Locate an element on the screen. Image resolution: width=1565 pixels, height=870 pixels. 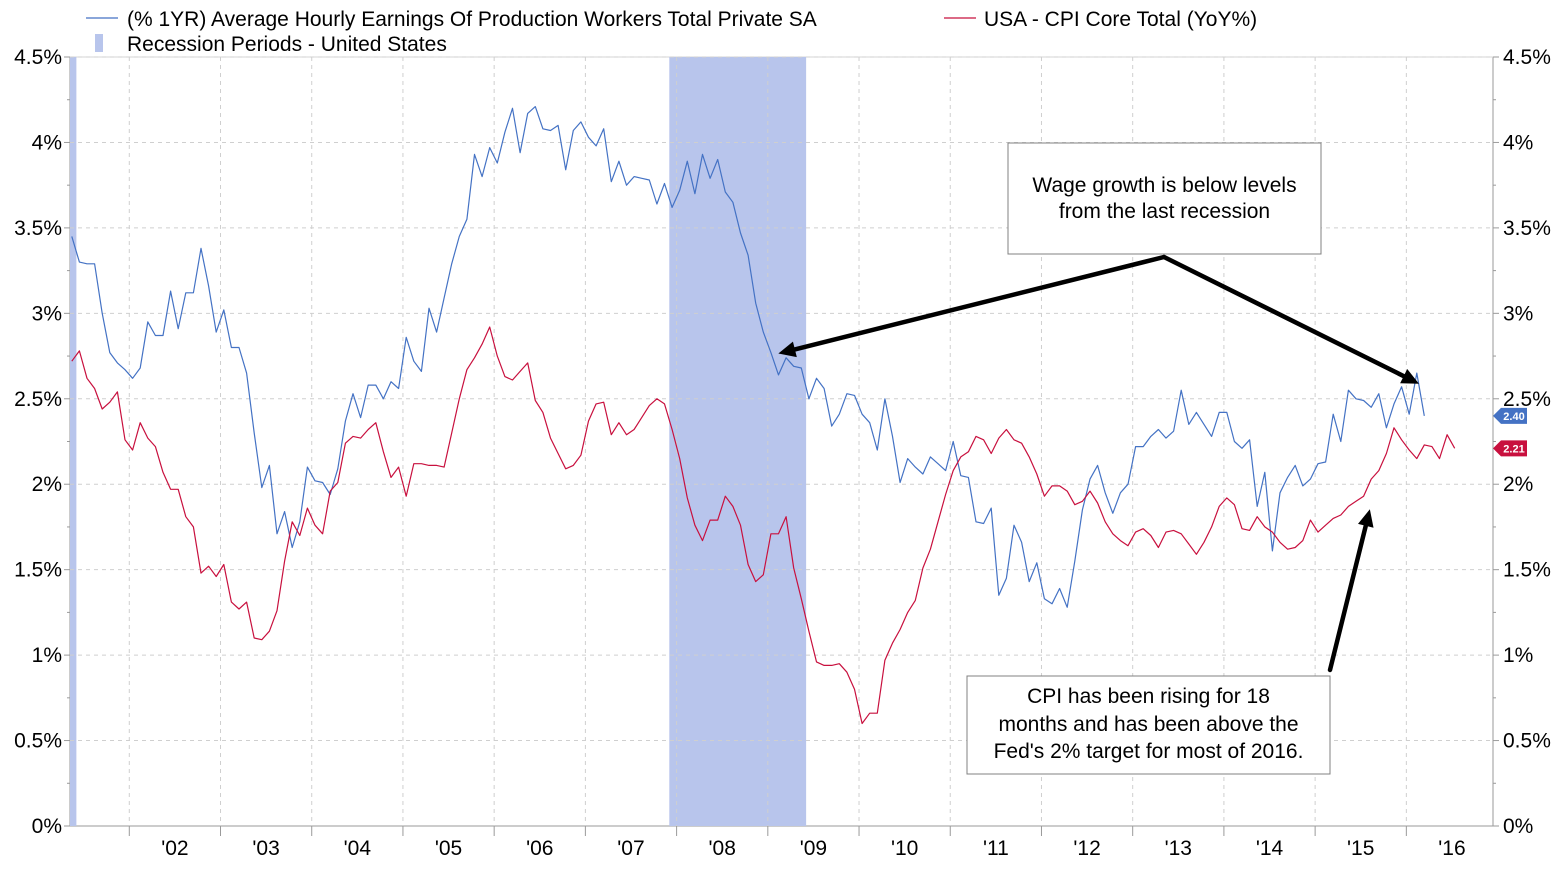
x-tick-label: '15 is located at coordinates (1360, 848).